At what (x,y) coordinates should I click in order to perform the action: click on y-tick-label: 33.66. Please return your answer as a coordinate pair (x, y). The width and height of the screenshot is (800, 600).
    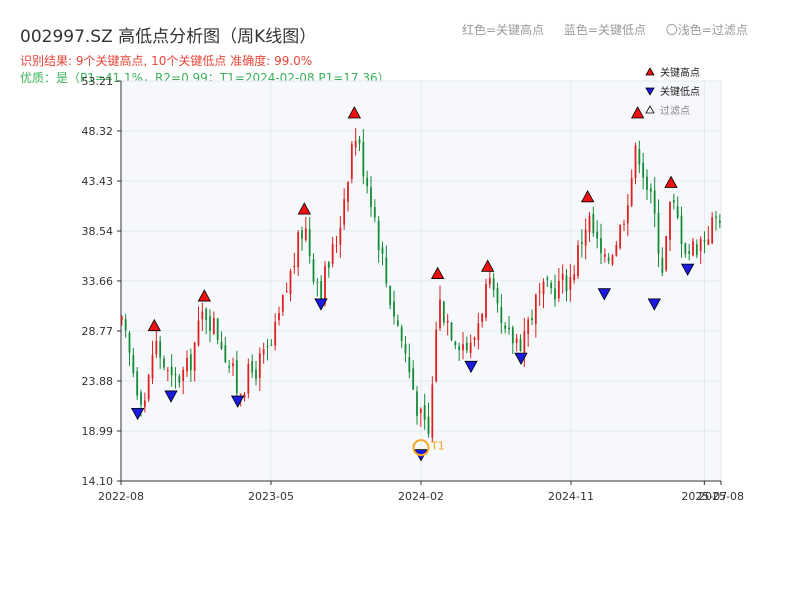
    Looking at the image, I should click on (98, 281).